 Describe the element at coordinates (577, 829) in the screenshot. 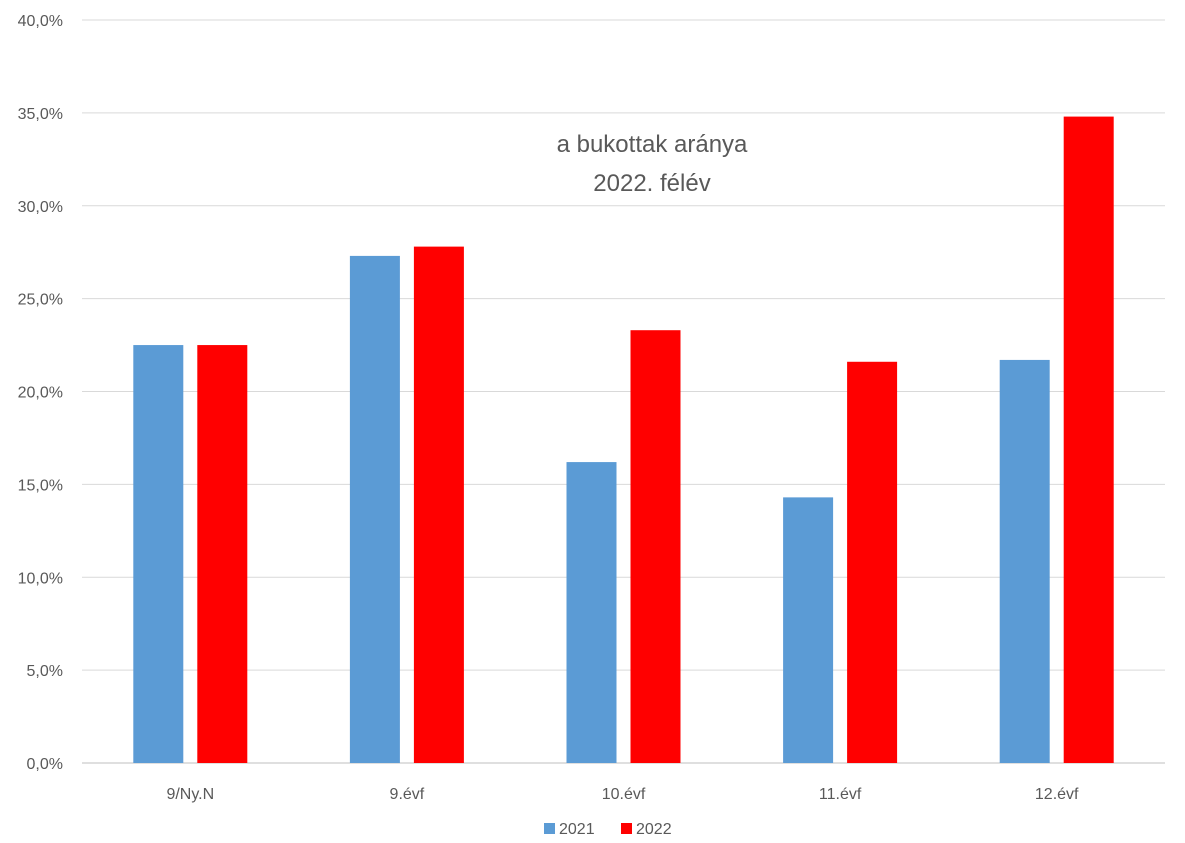

I see `legend-label: 2021` at that location.